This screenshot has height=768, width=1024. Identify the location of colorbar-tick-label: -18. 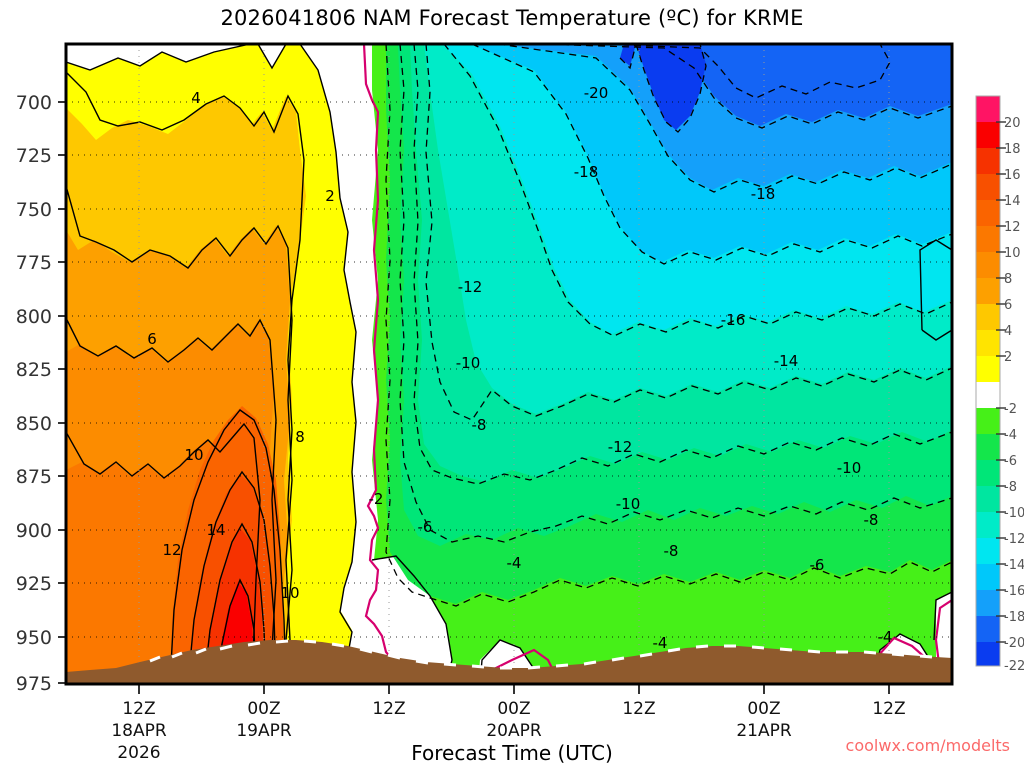
(1014, 617).